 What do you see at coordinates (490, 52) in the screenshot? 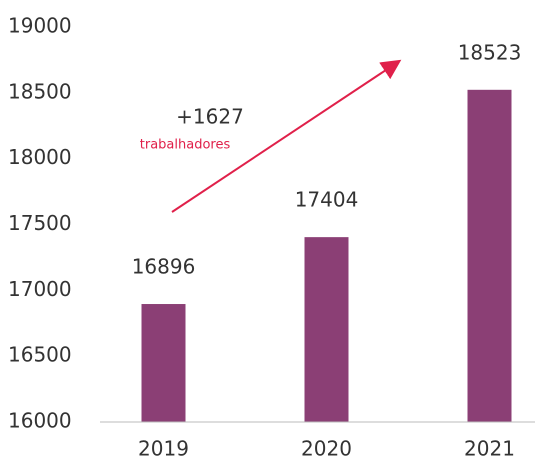
I see `data-label: 18523` at bounding box center [490, 52].